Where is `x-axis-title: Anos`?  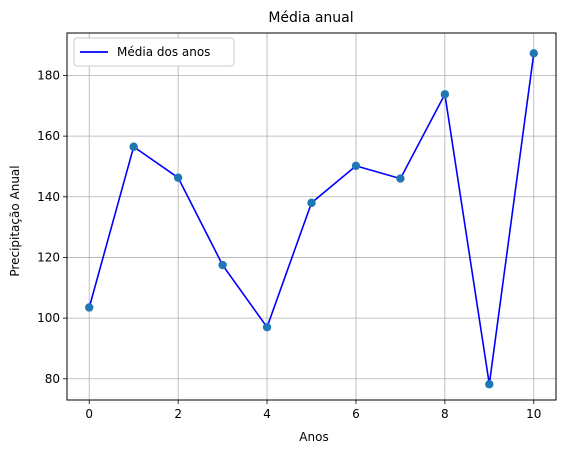 x-axis-title: Anos is located at coordinates (313, 437).